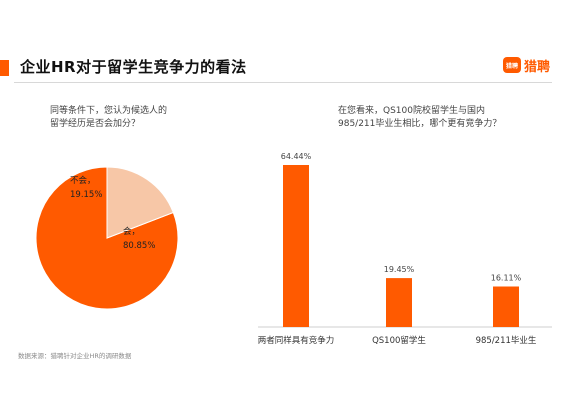 The image size is (570, 412). I want to click on pie-label: 不会，, so click(83, 180).